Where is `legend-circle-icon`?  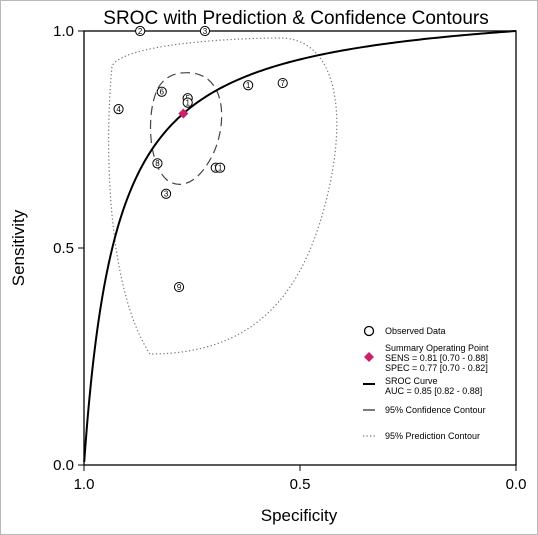
legend-circle-icon is located at coordinates (369, 331).